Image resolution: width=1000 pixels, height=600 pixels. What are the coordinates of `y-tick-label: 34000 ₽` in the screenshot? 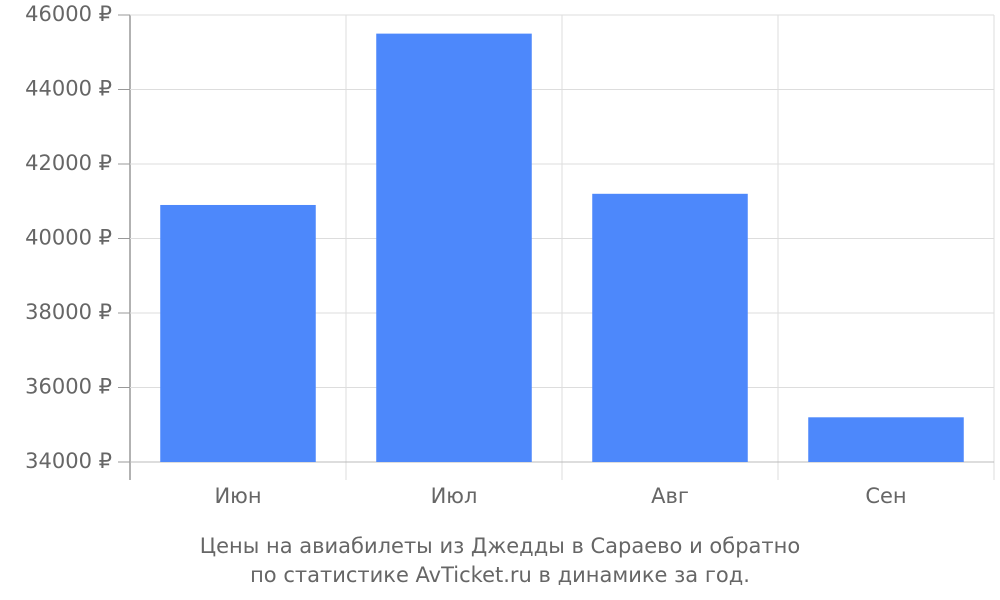 It's located at (68, 461).